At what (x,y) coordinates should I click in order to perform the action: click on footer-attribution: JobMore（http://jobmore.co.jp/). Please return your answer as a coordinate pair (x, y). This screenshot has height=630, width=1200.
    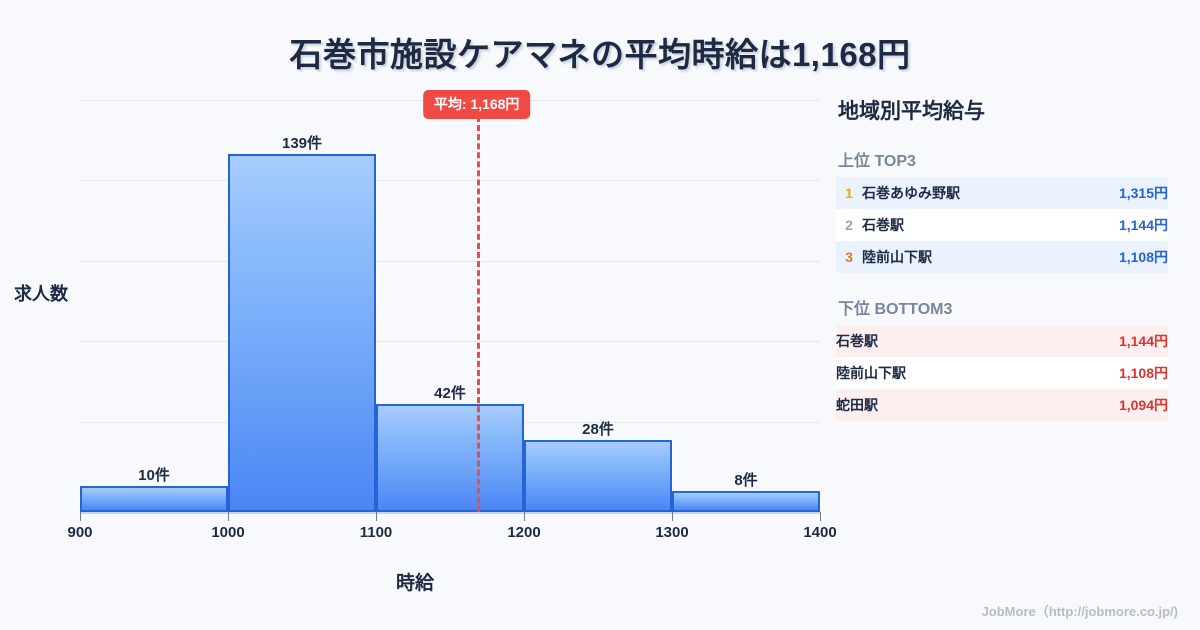
    Looking at the image, I should click on (1079, 611).